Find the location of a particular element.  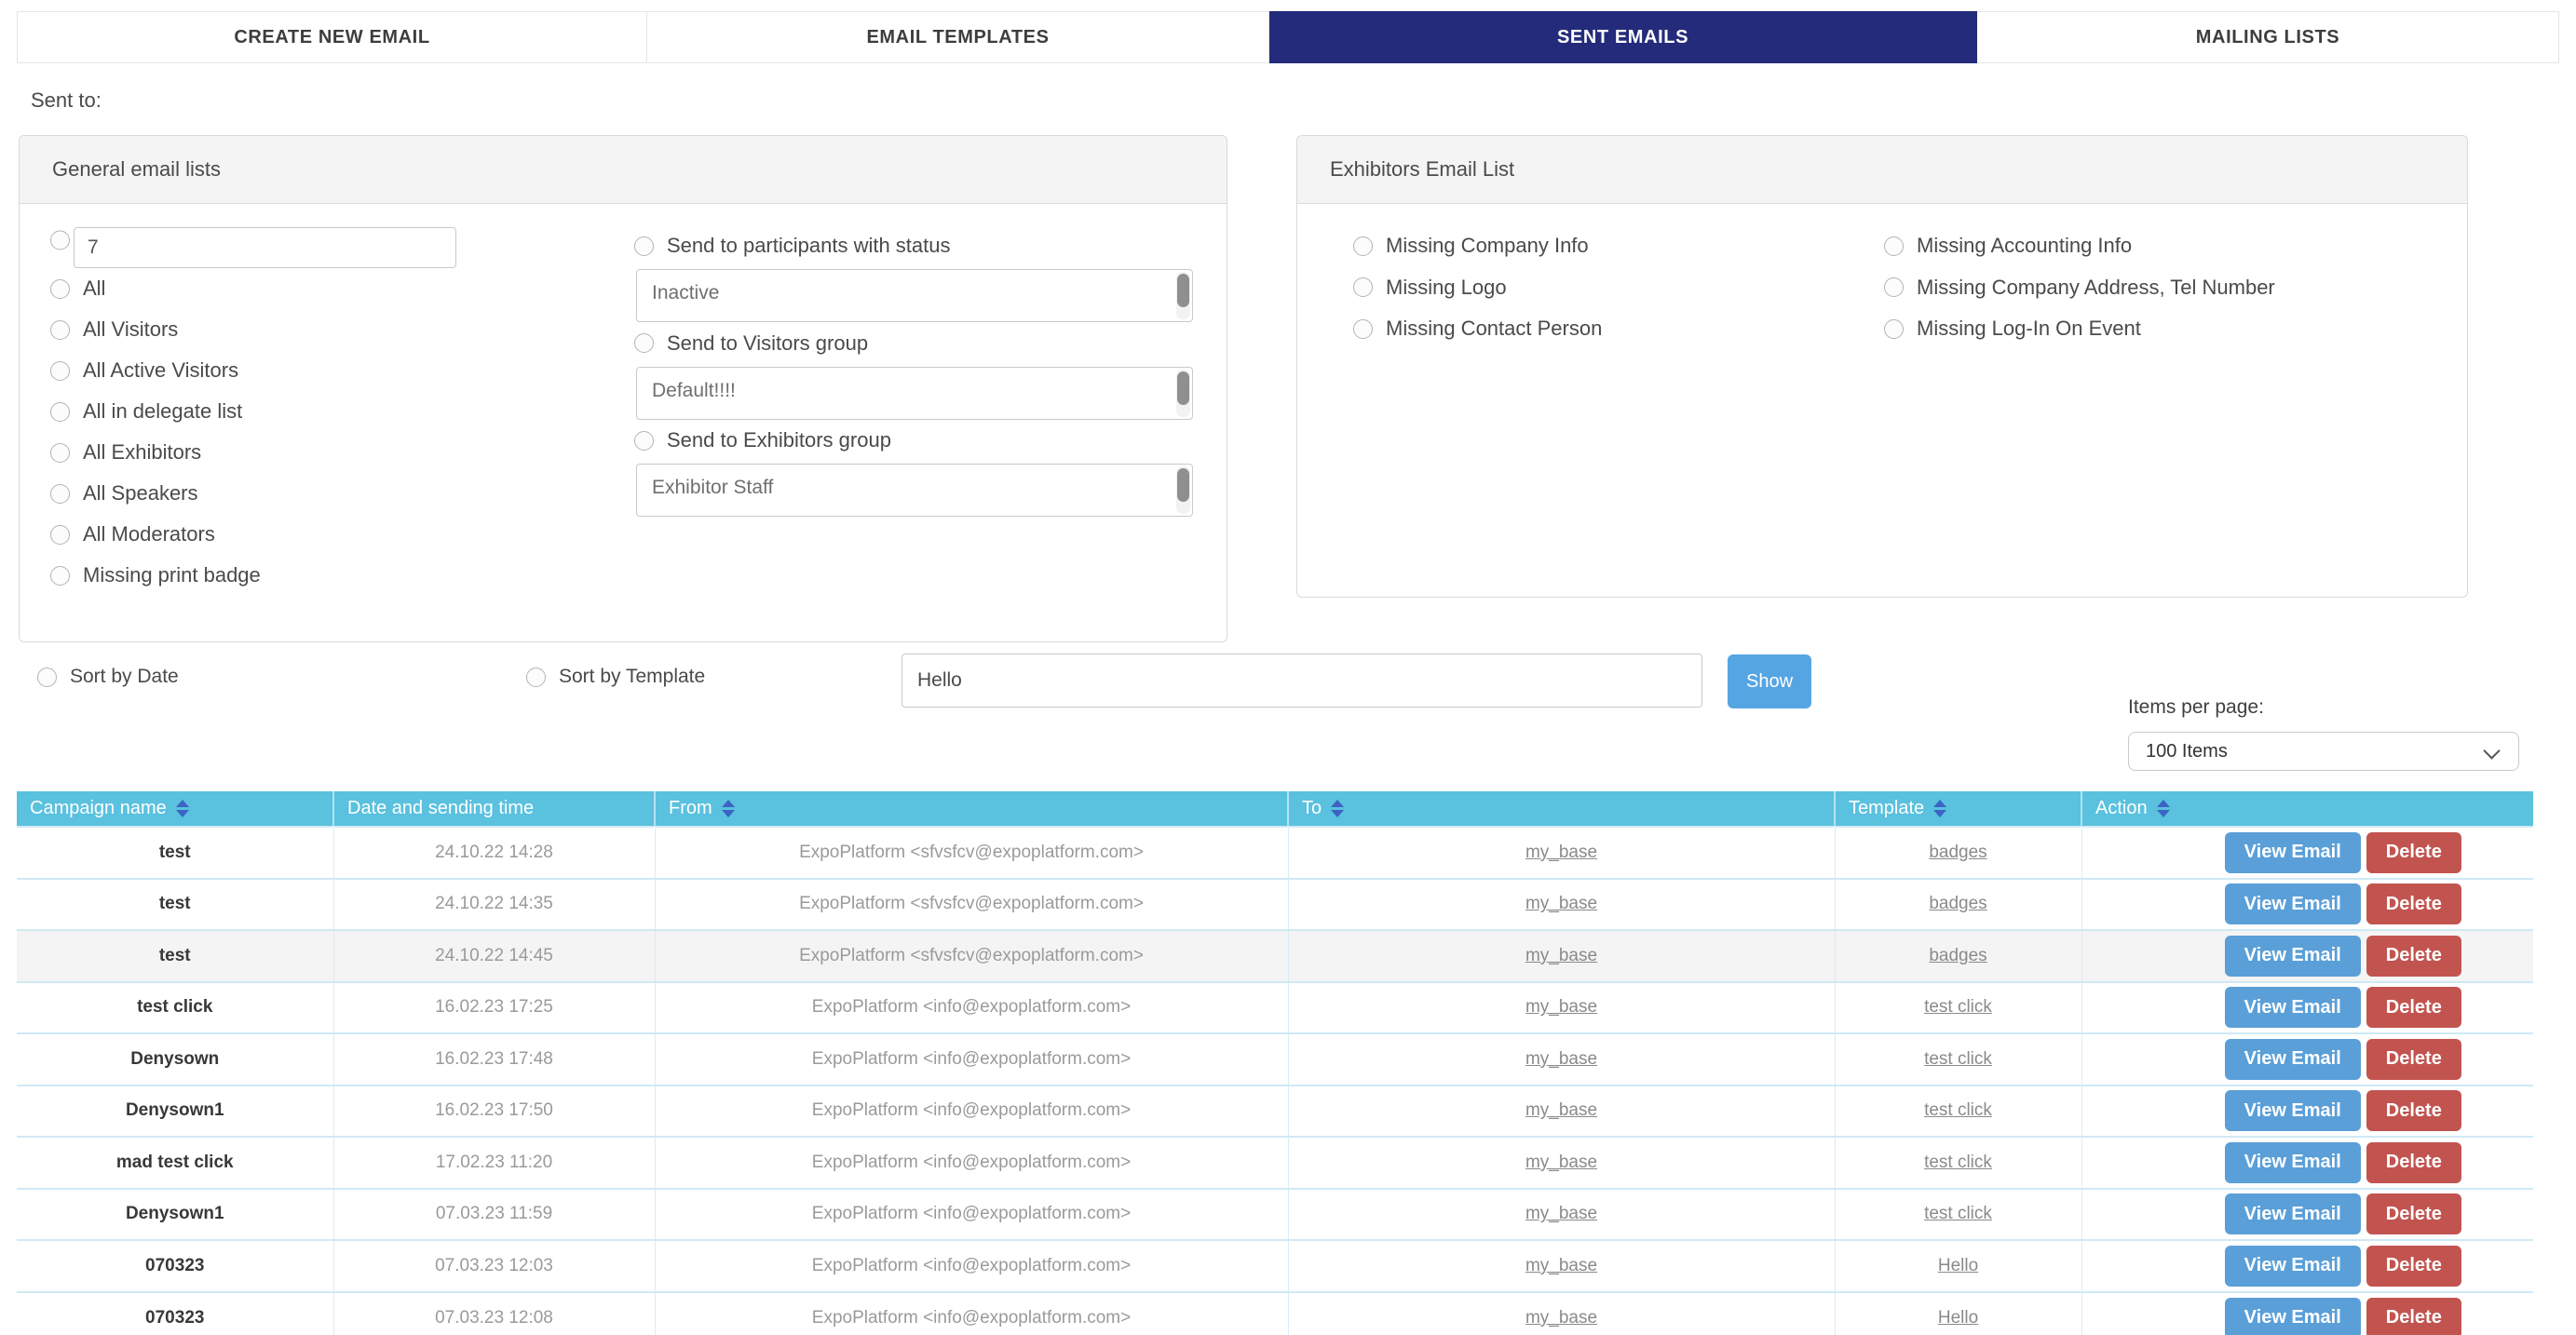

radio-option: All Exhibitors is located at coordinates (125, 452).